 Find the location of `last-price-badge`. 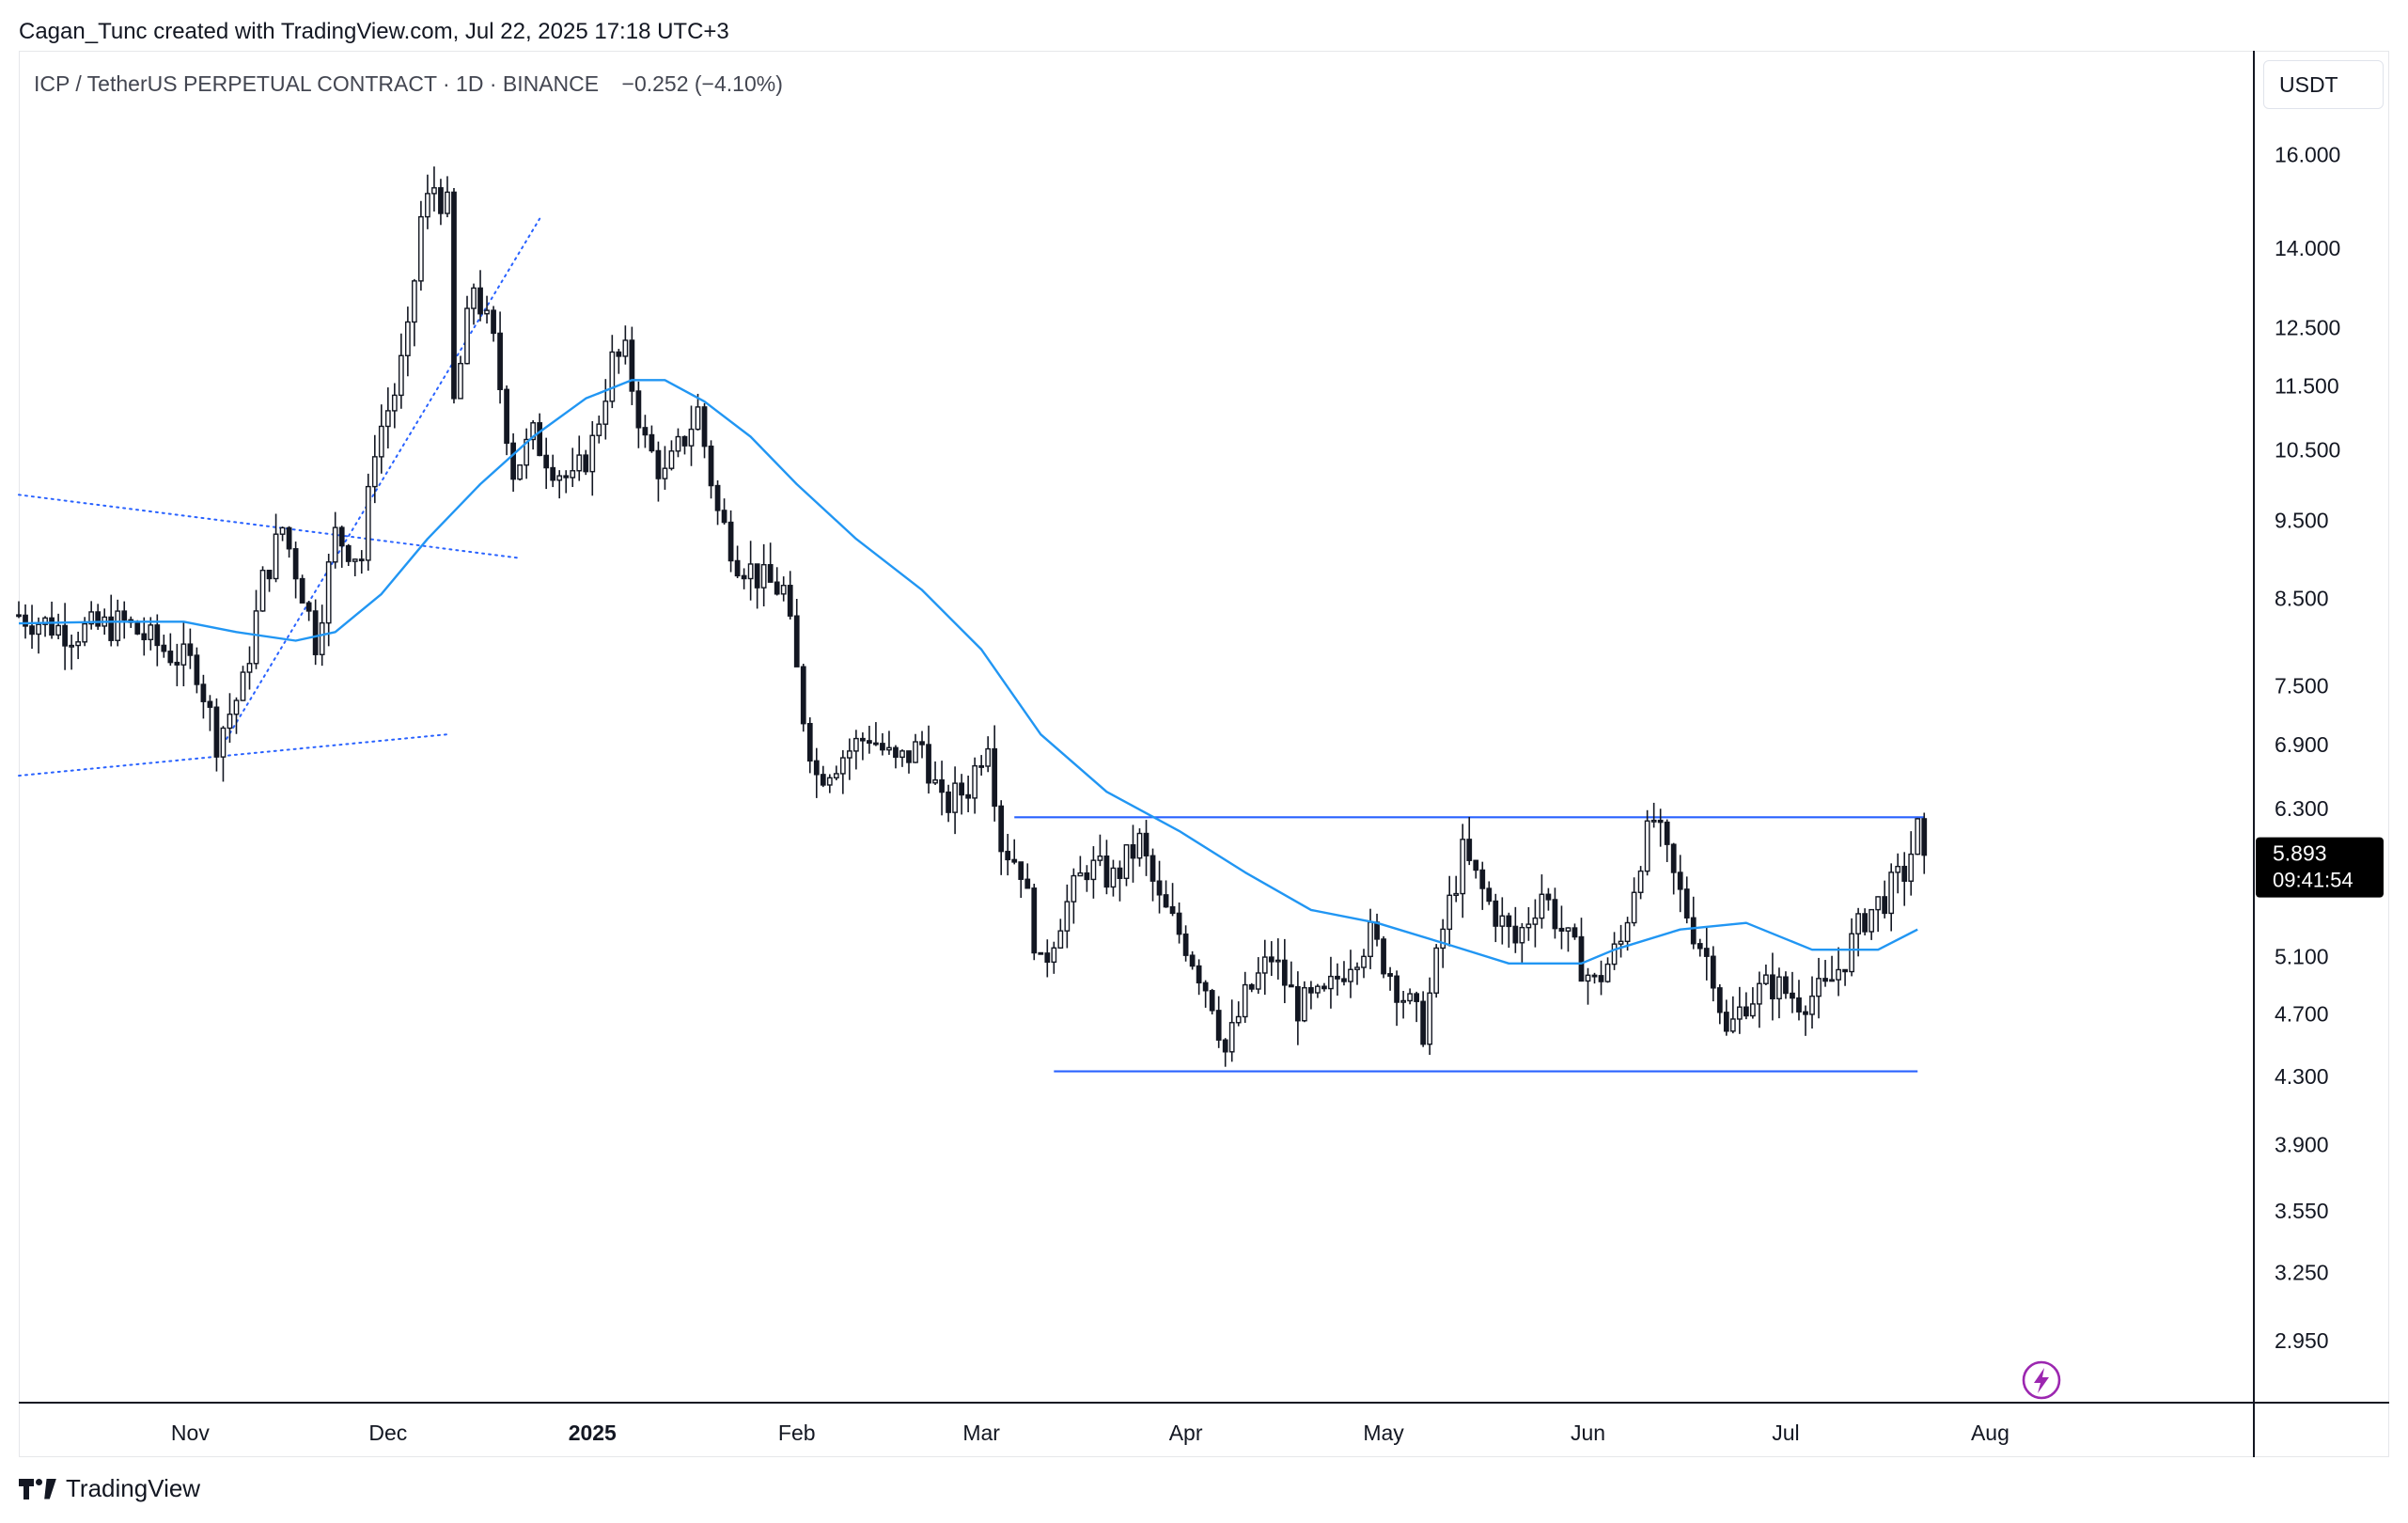

last-price-badge is located at coordinates (2320, 867).